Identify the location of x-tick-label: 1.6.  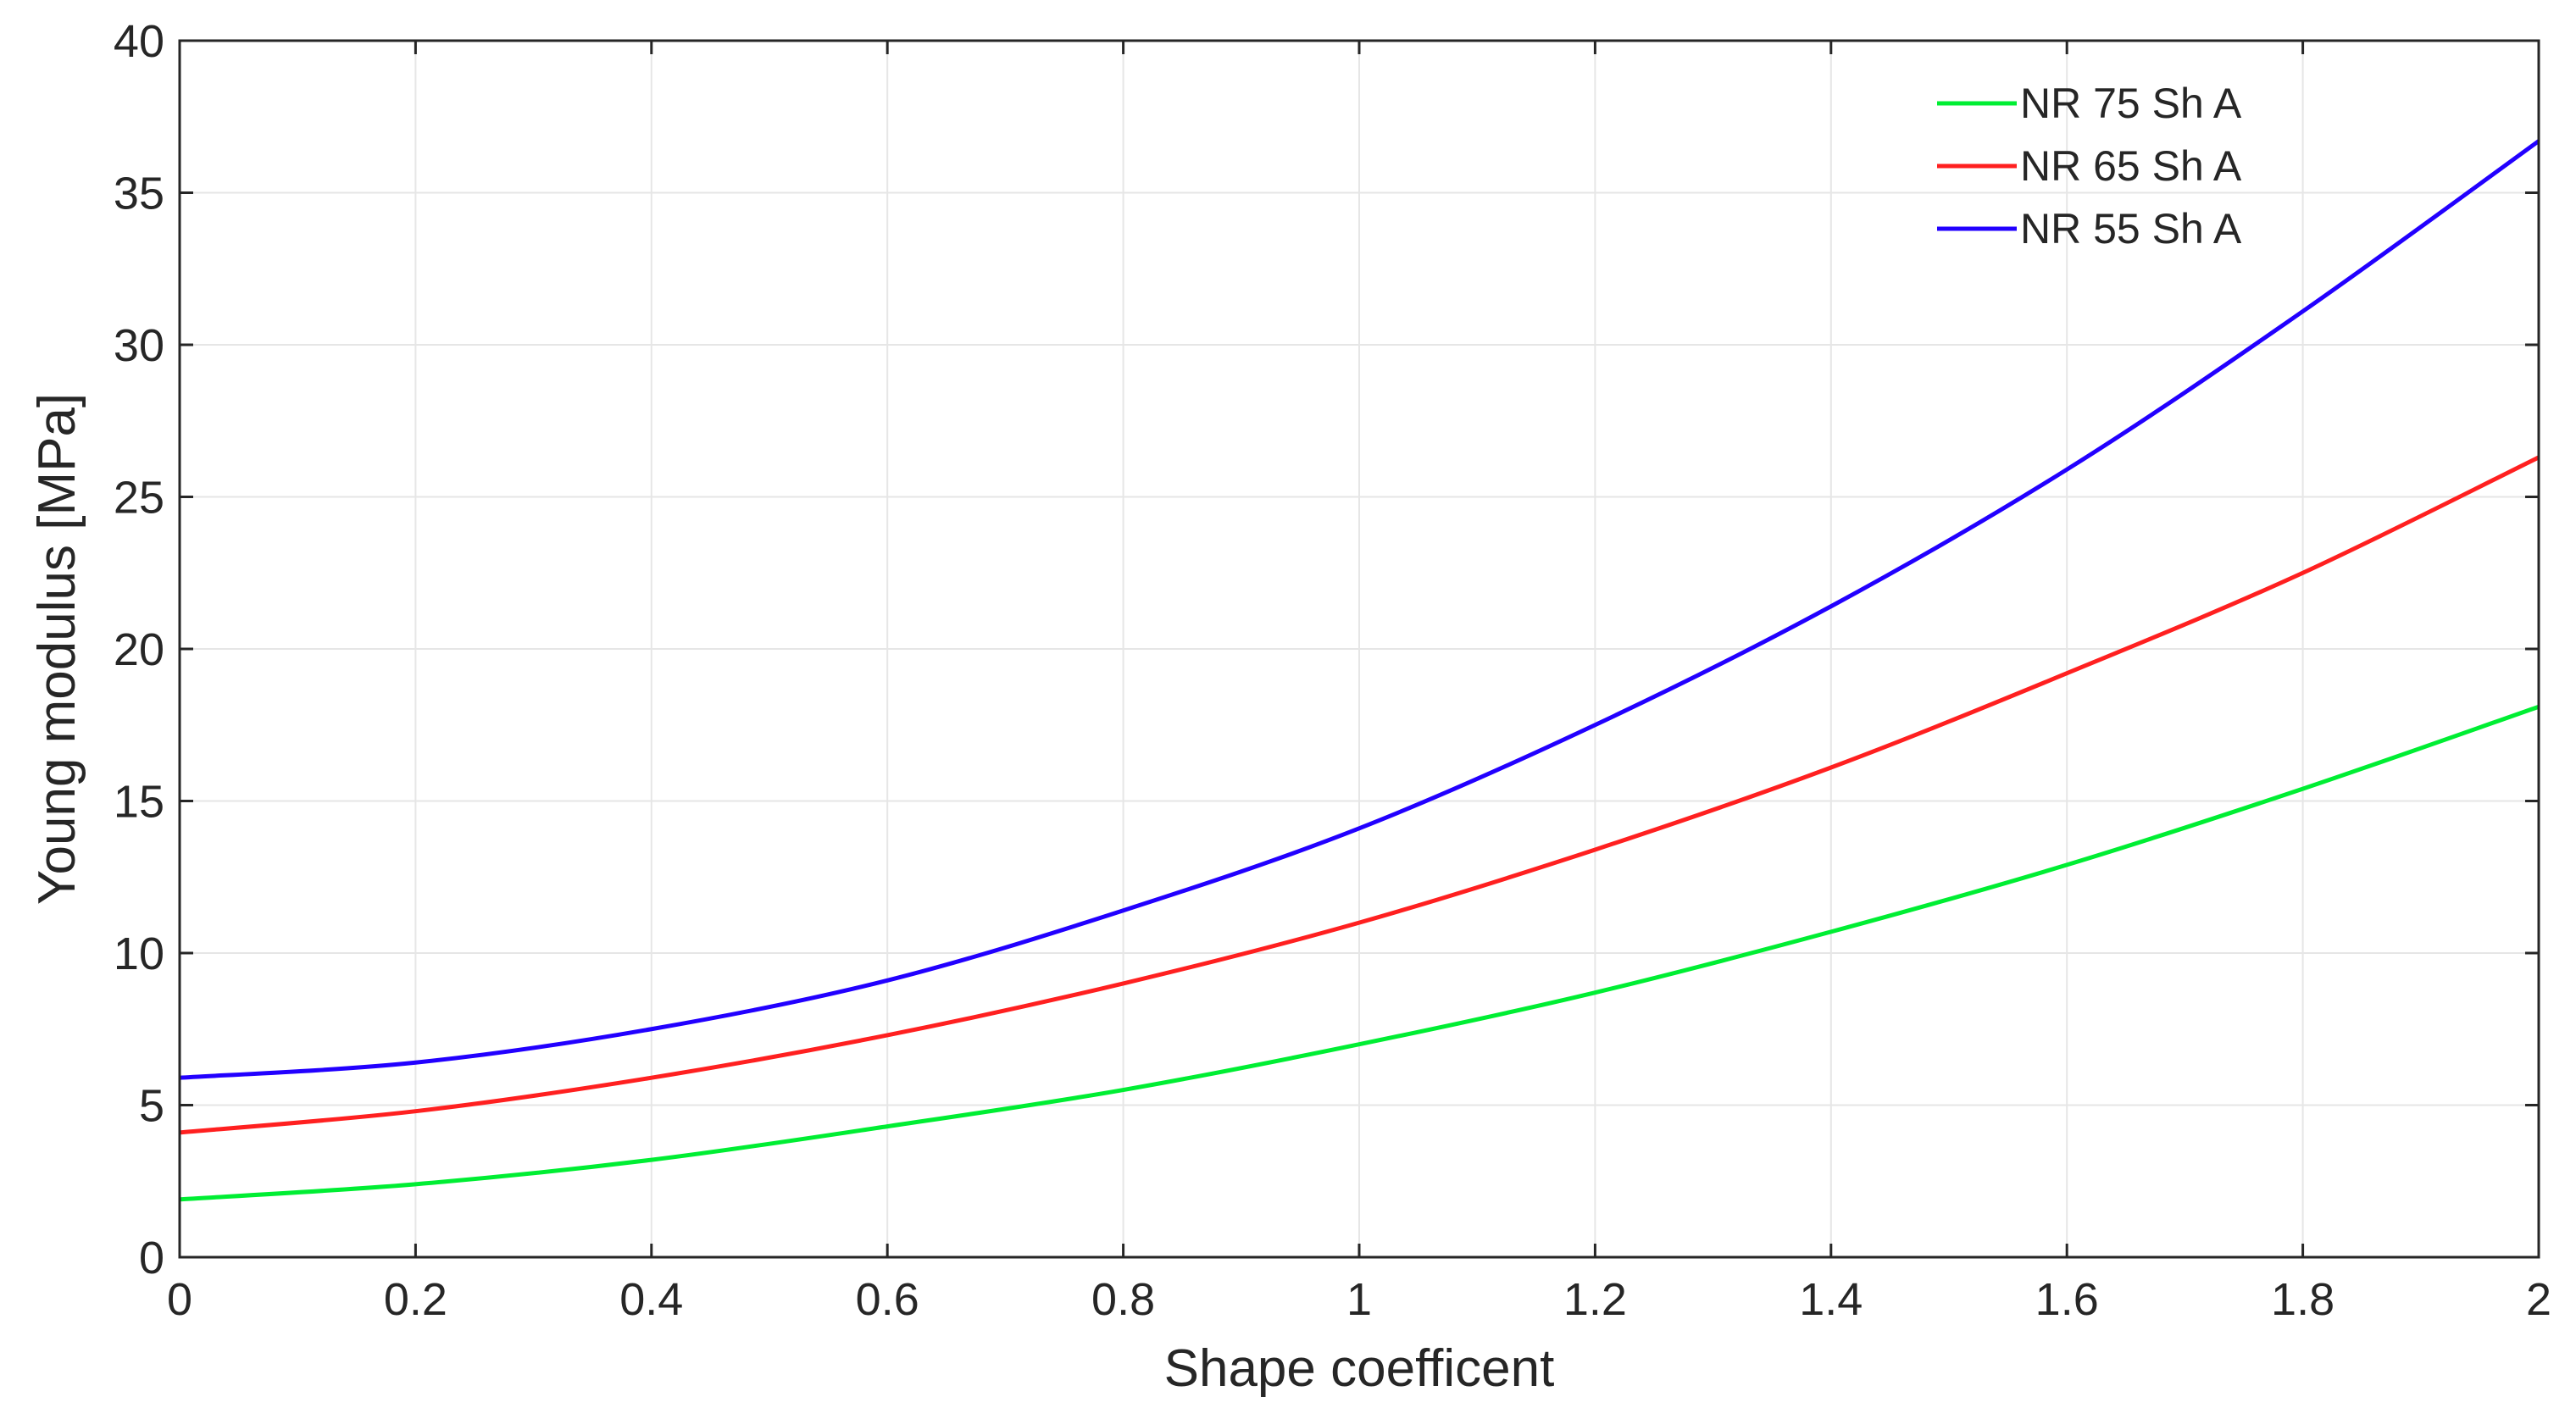
(2067, 1299).